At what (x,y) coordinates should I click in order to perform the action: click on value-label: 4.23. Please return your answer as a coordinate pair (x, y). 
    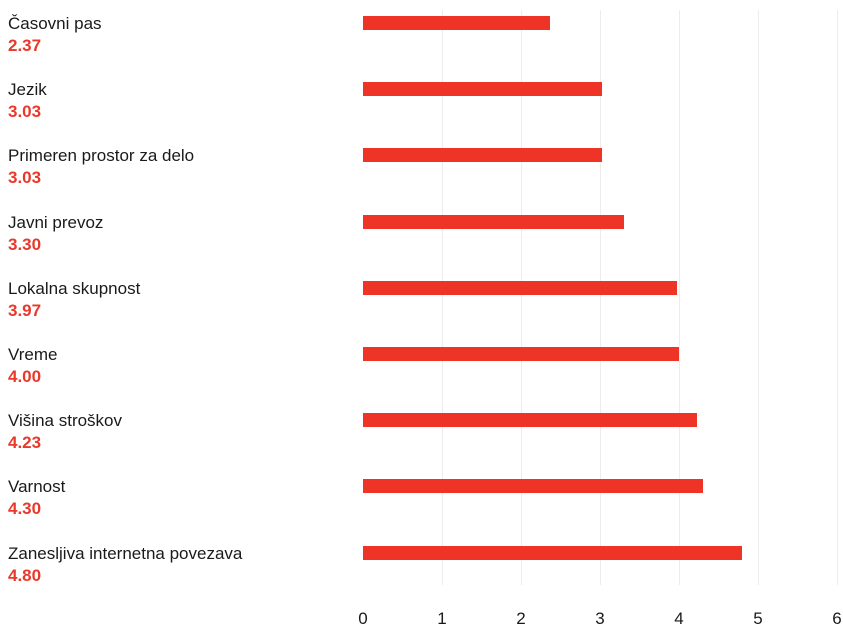
    Looking at the image, I should click on (25, 442).